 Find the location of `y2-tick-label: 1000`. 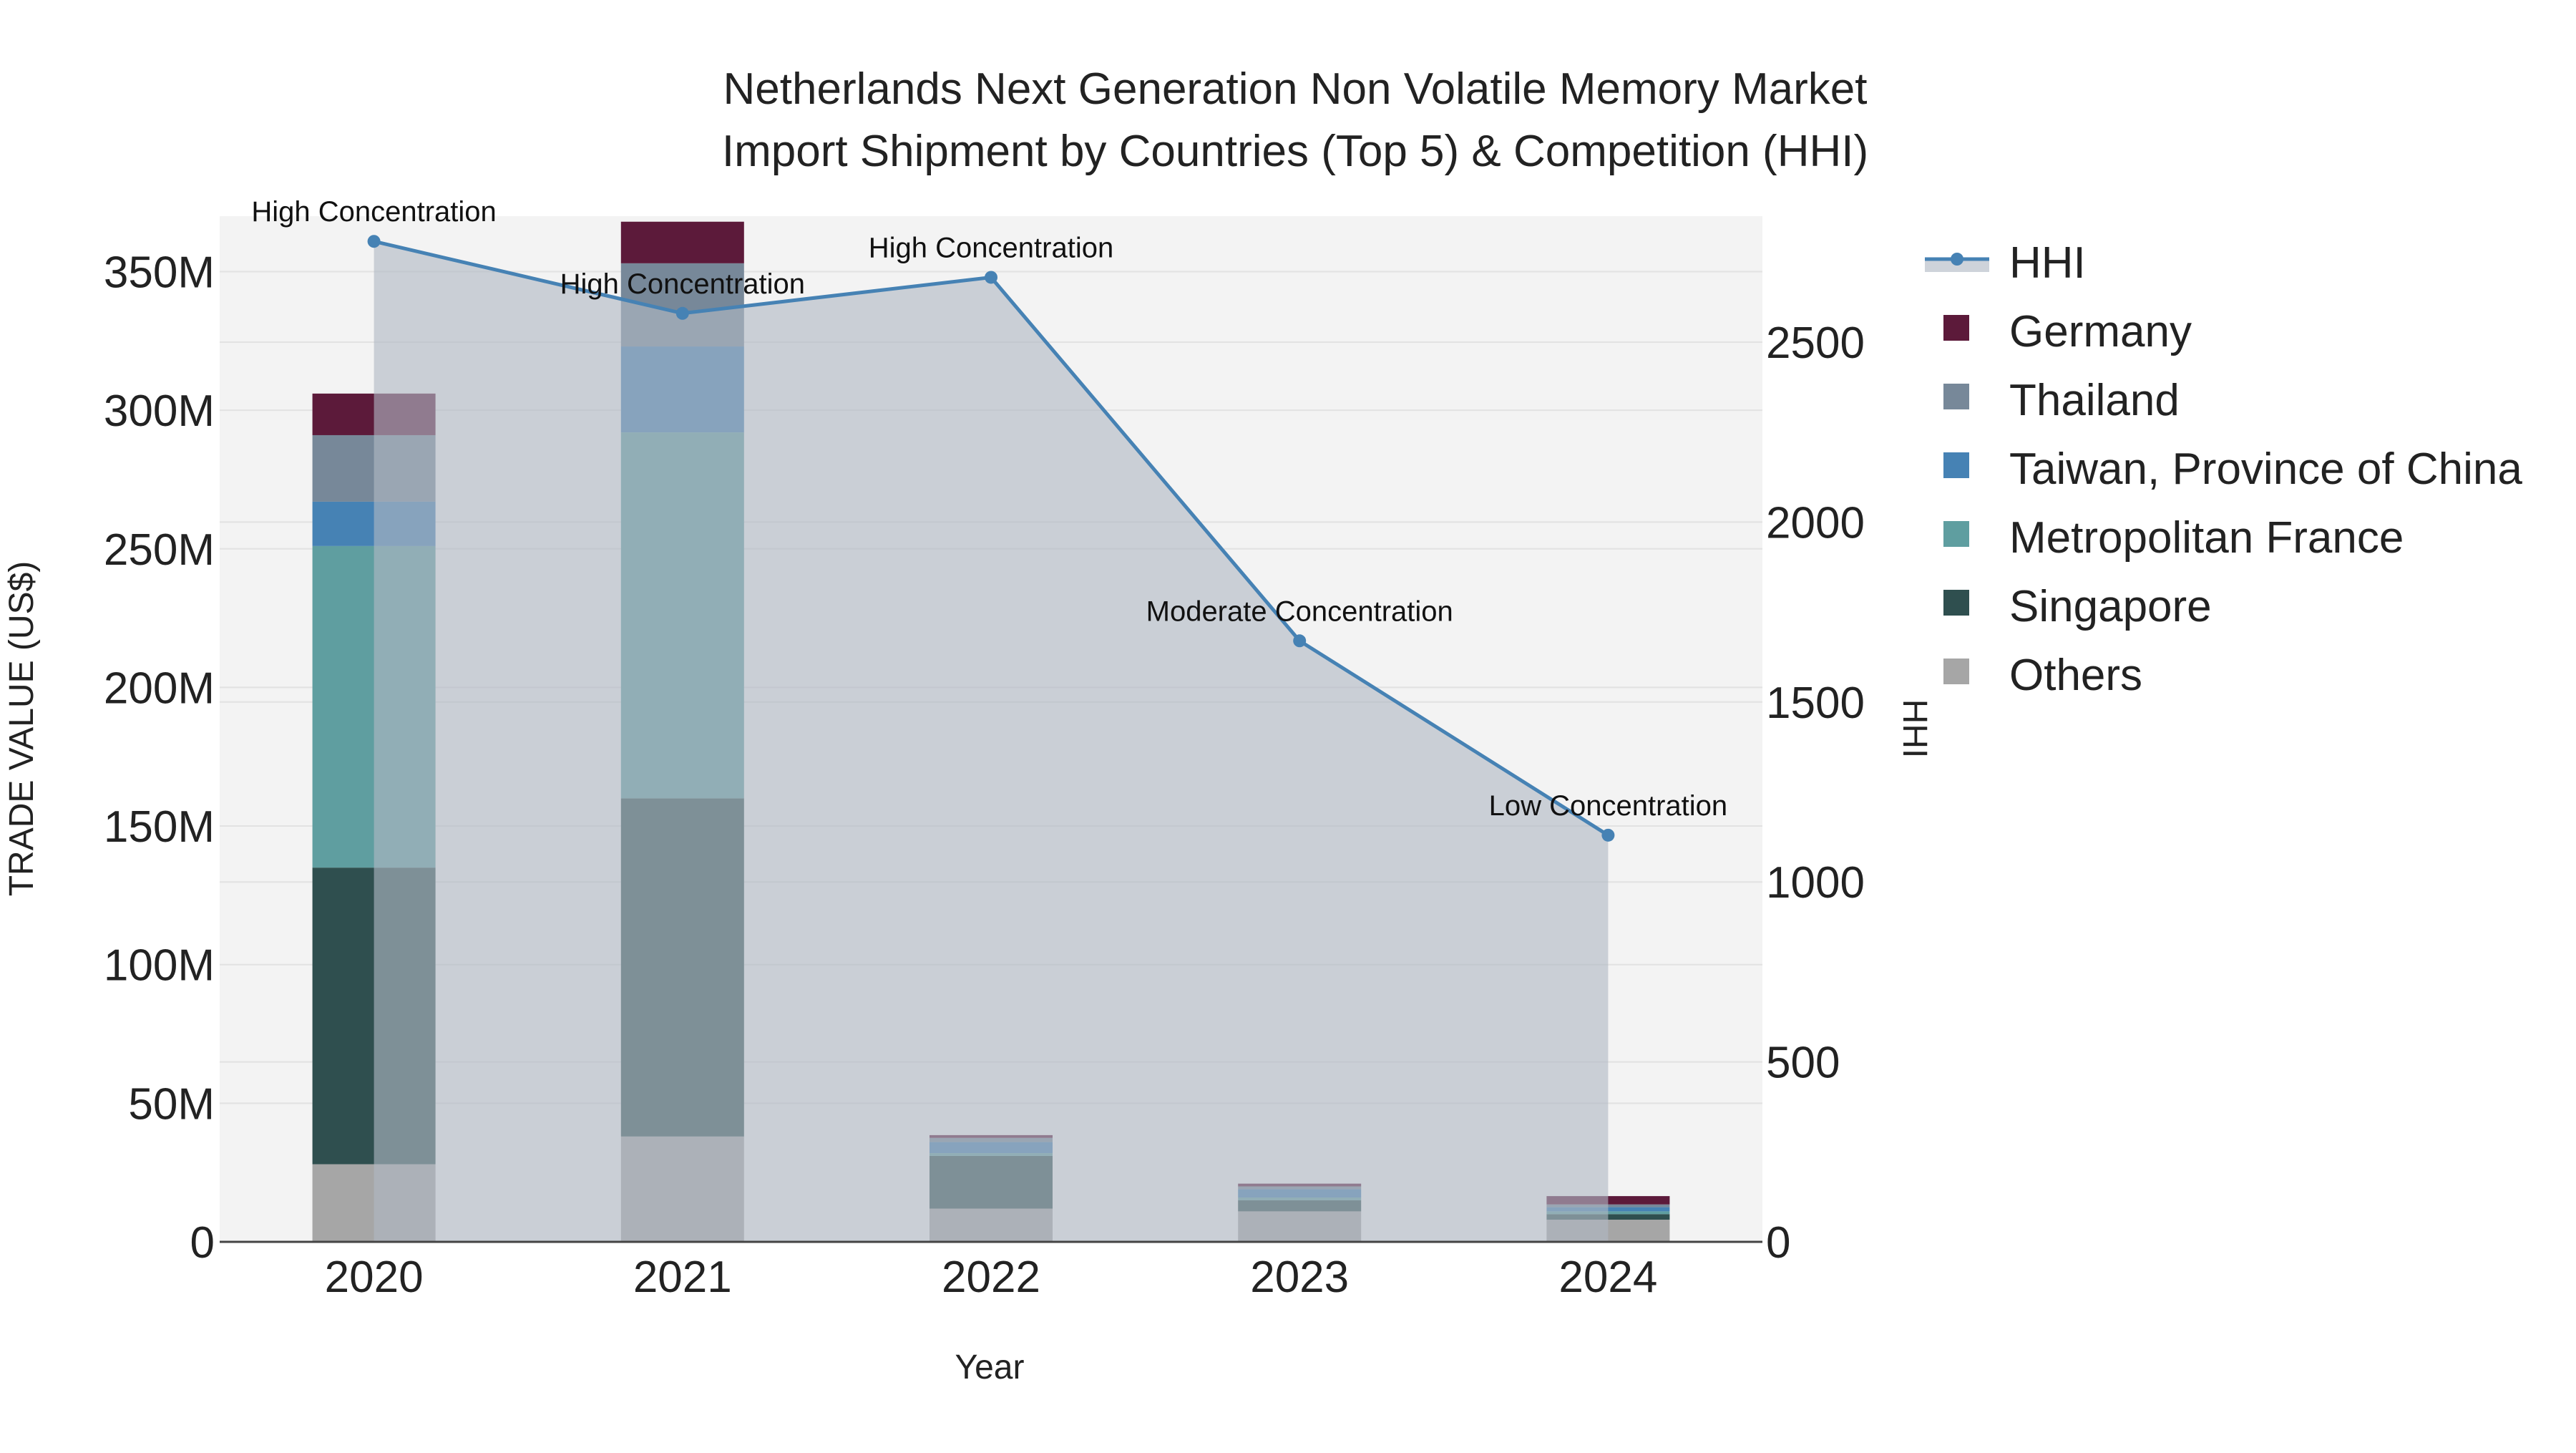

y2-tick-label: 1000 is located at coordinates (1815, 883).